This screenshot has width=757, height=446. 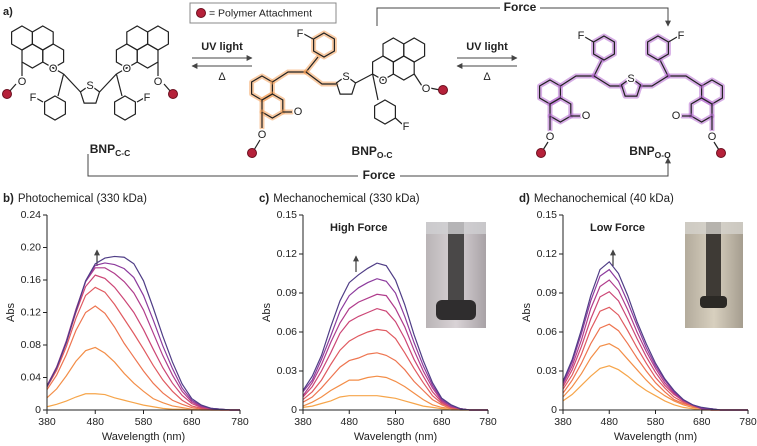 I want to click on title-text: Mechanochemical (330 kDa), so click(x=346, y=199).